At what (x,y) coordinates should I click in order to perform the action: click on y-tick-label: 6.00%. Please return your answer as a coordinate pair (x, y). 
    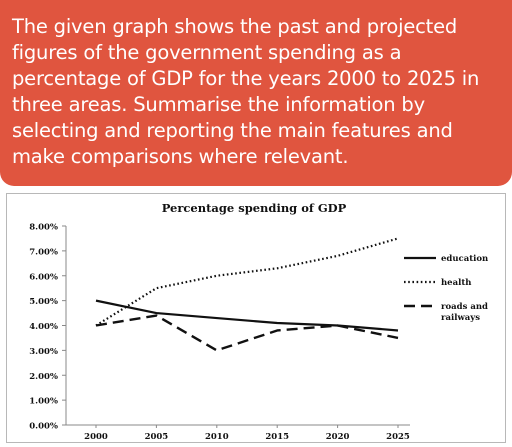
    Looking at the image, I should click on (43, 277).